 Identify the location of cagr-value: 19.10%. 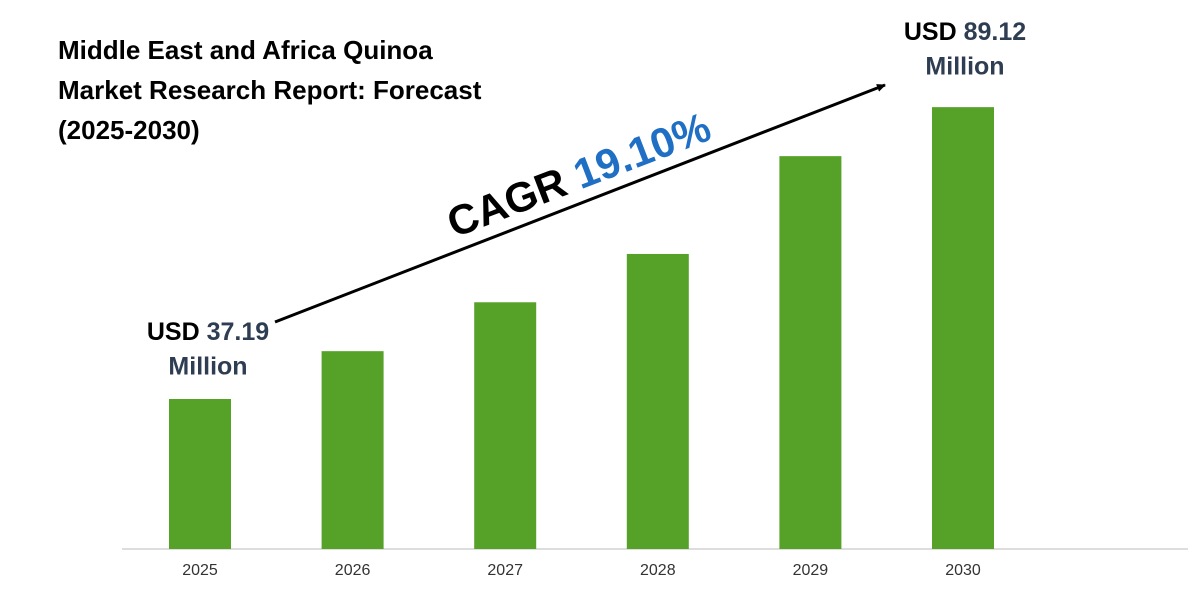
(642, 150).